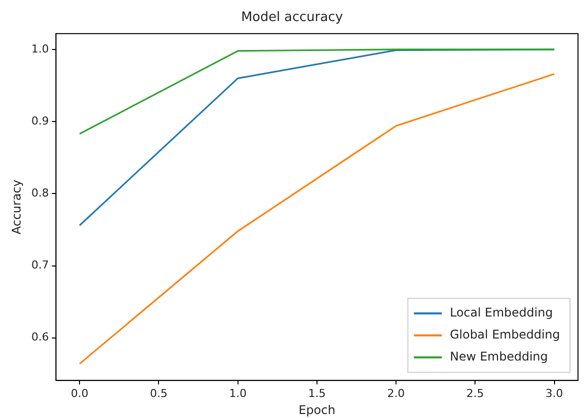 The height and width of the screenshot is (418, 584). I want to click on y-tick-label: 0.8, so click(40, 193).